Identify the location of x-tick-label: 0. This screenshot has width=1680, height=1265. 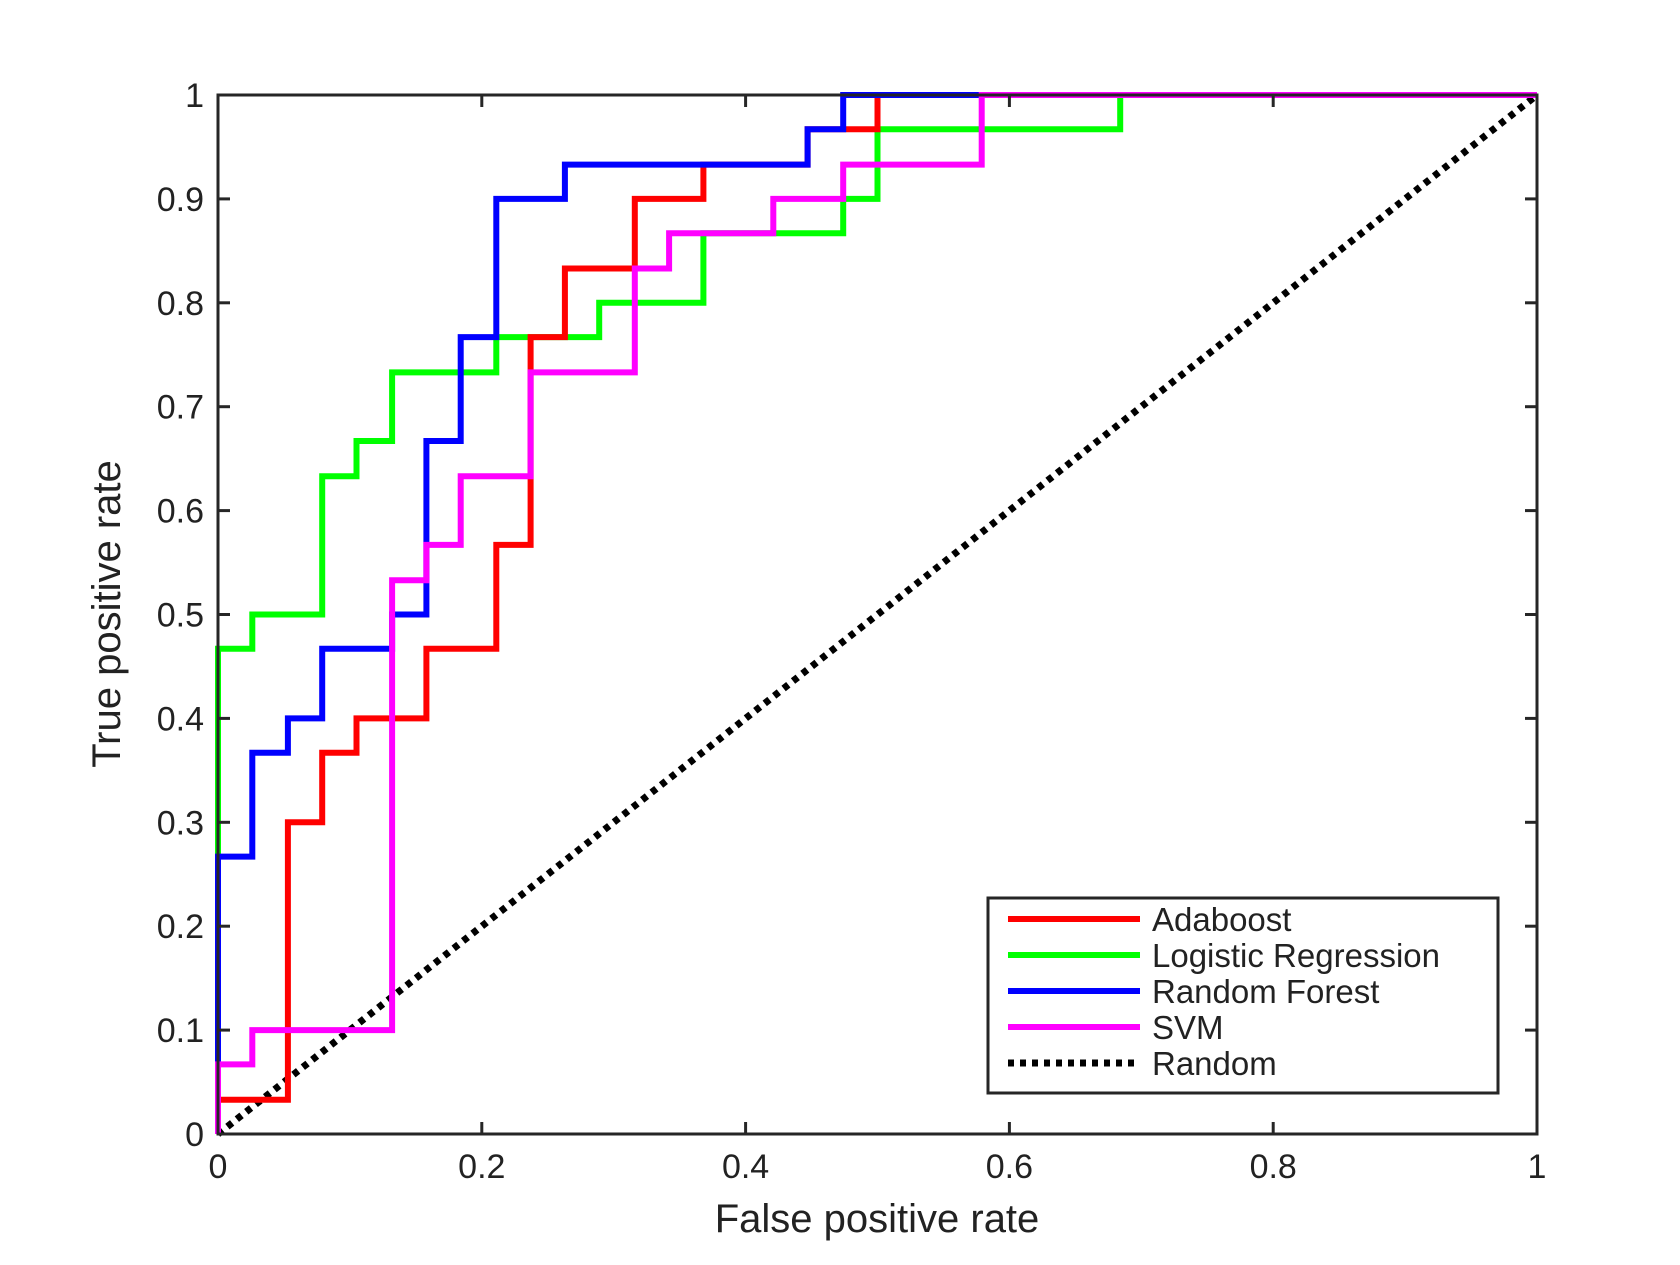
(218, 1167).